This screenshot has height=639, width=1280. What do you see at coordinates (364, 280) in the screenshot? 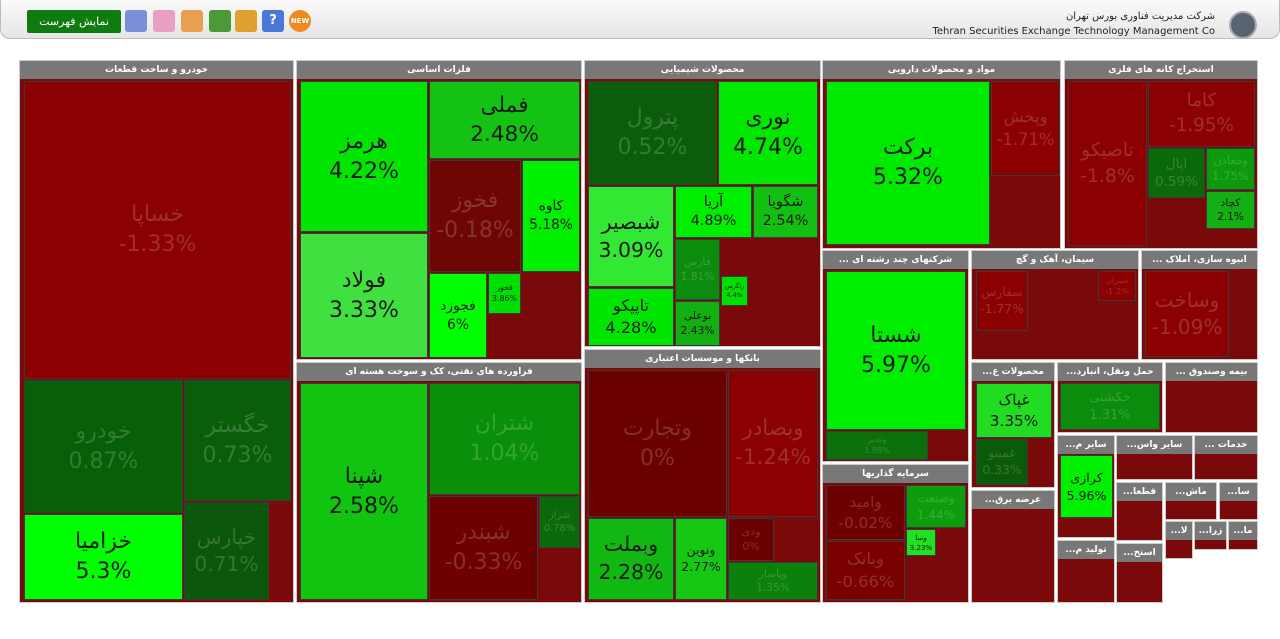
I see `stock-name: فولاد` at bounding box center [364, 280].